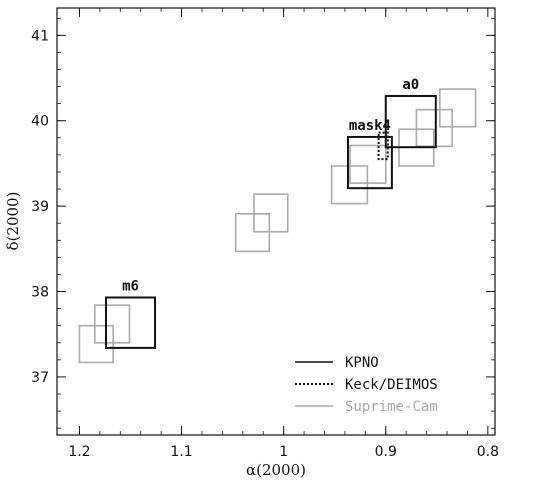  I want to click on y-tick-label: 38, so click(40, 293).